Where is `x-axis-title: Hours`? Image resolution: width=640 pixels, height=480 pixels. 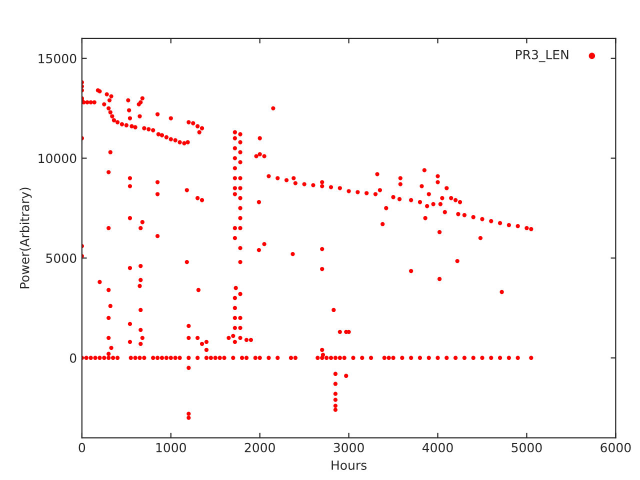 x-axis-title: Hours is located at coordinates (349, 465).